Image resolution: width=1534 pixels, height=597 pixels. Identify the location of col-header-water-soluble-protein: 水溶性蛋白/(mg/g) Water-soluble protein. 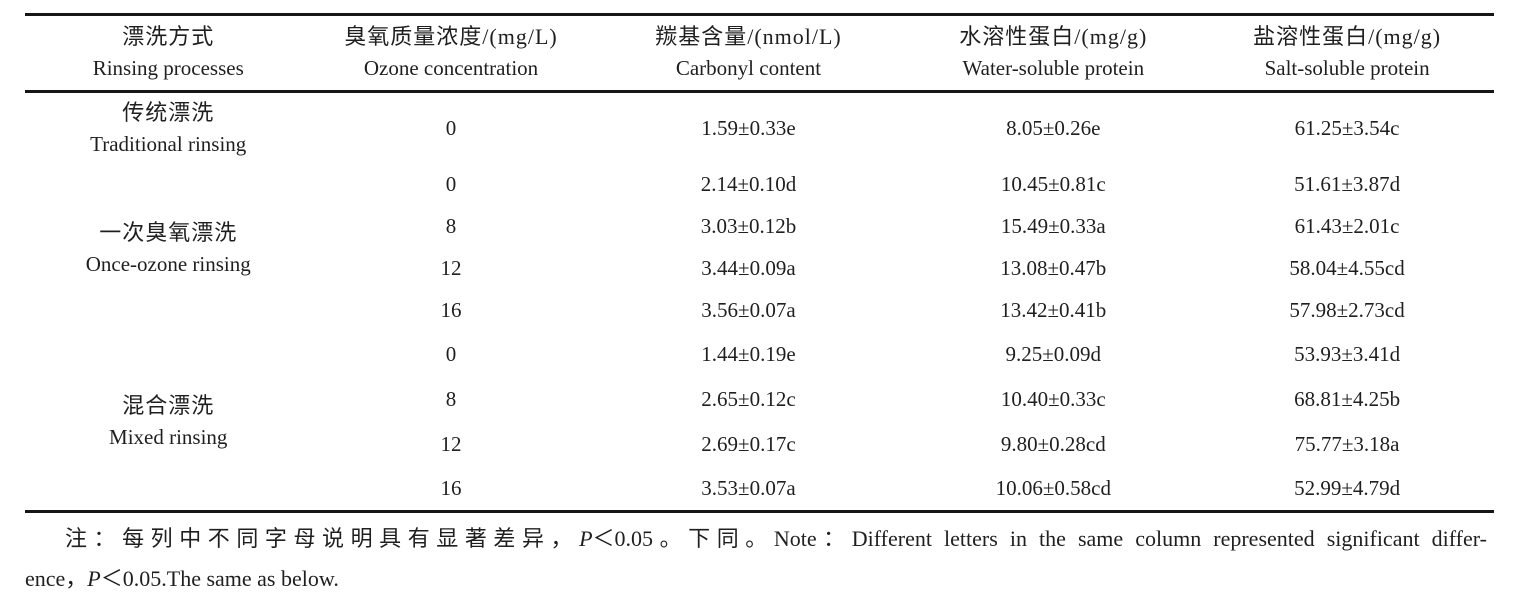
(1053, 53).